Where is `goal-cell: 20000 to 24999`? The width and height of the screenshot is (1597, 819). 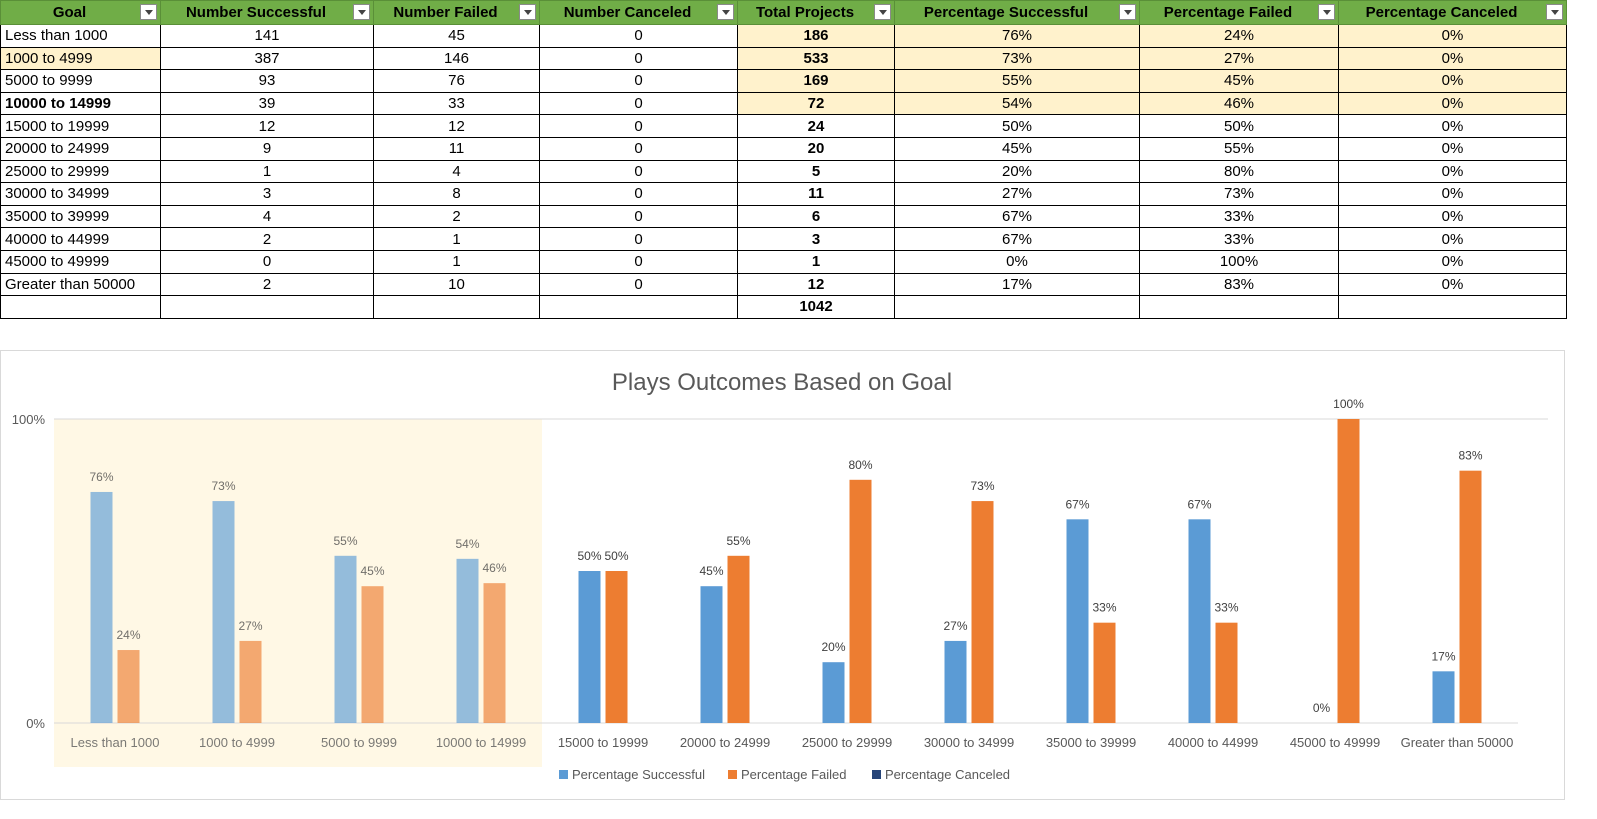 goal-cell: 20000 to 24999 is located at coordinates (80, 148).